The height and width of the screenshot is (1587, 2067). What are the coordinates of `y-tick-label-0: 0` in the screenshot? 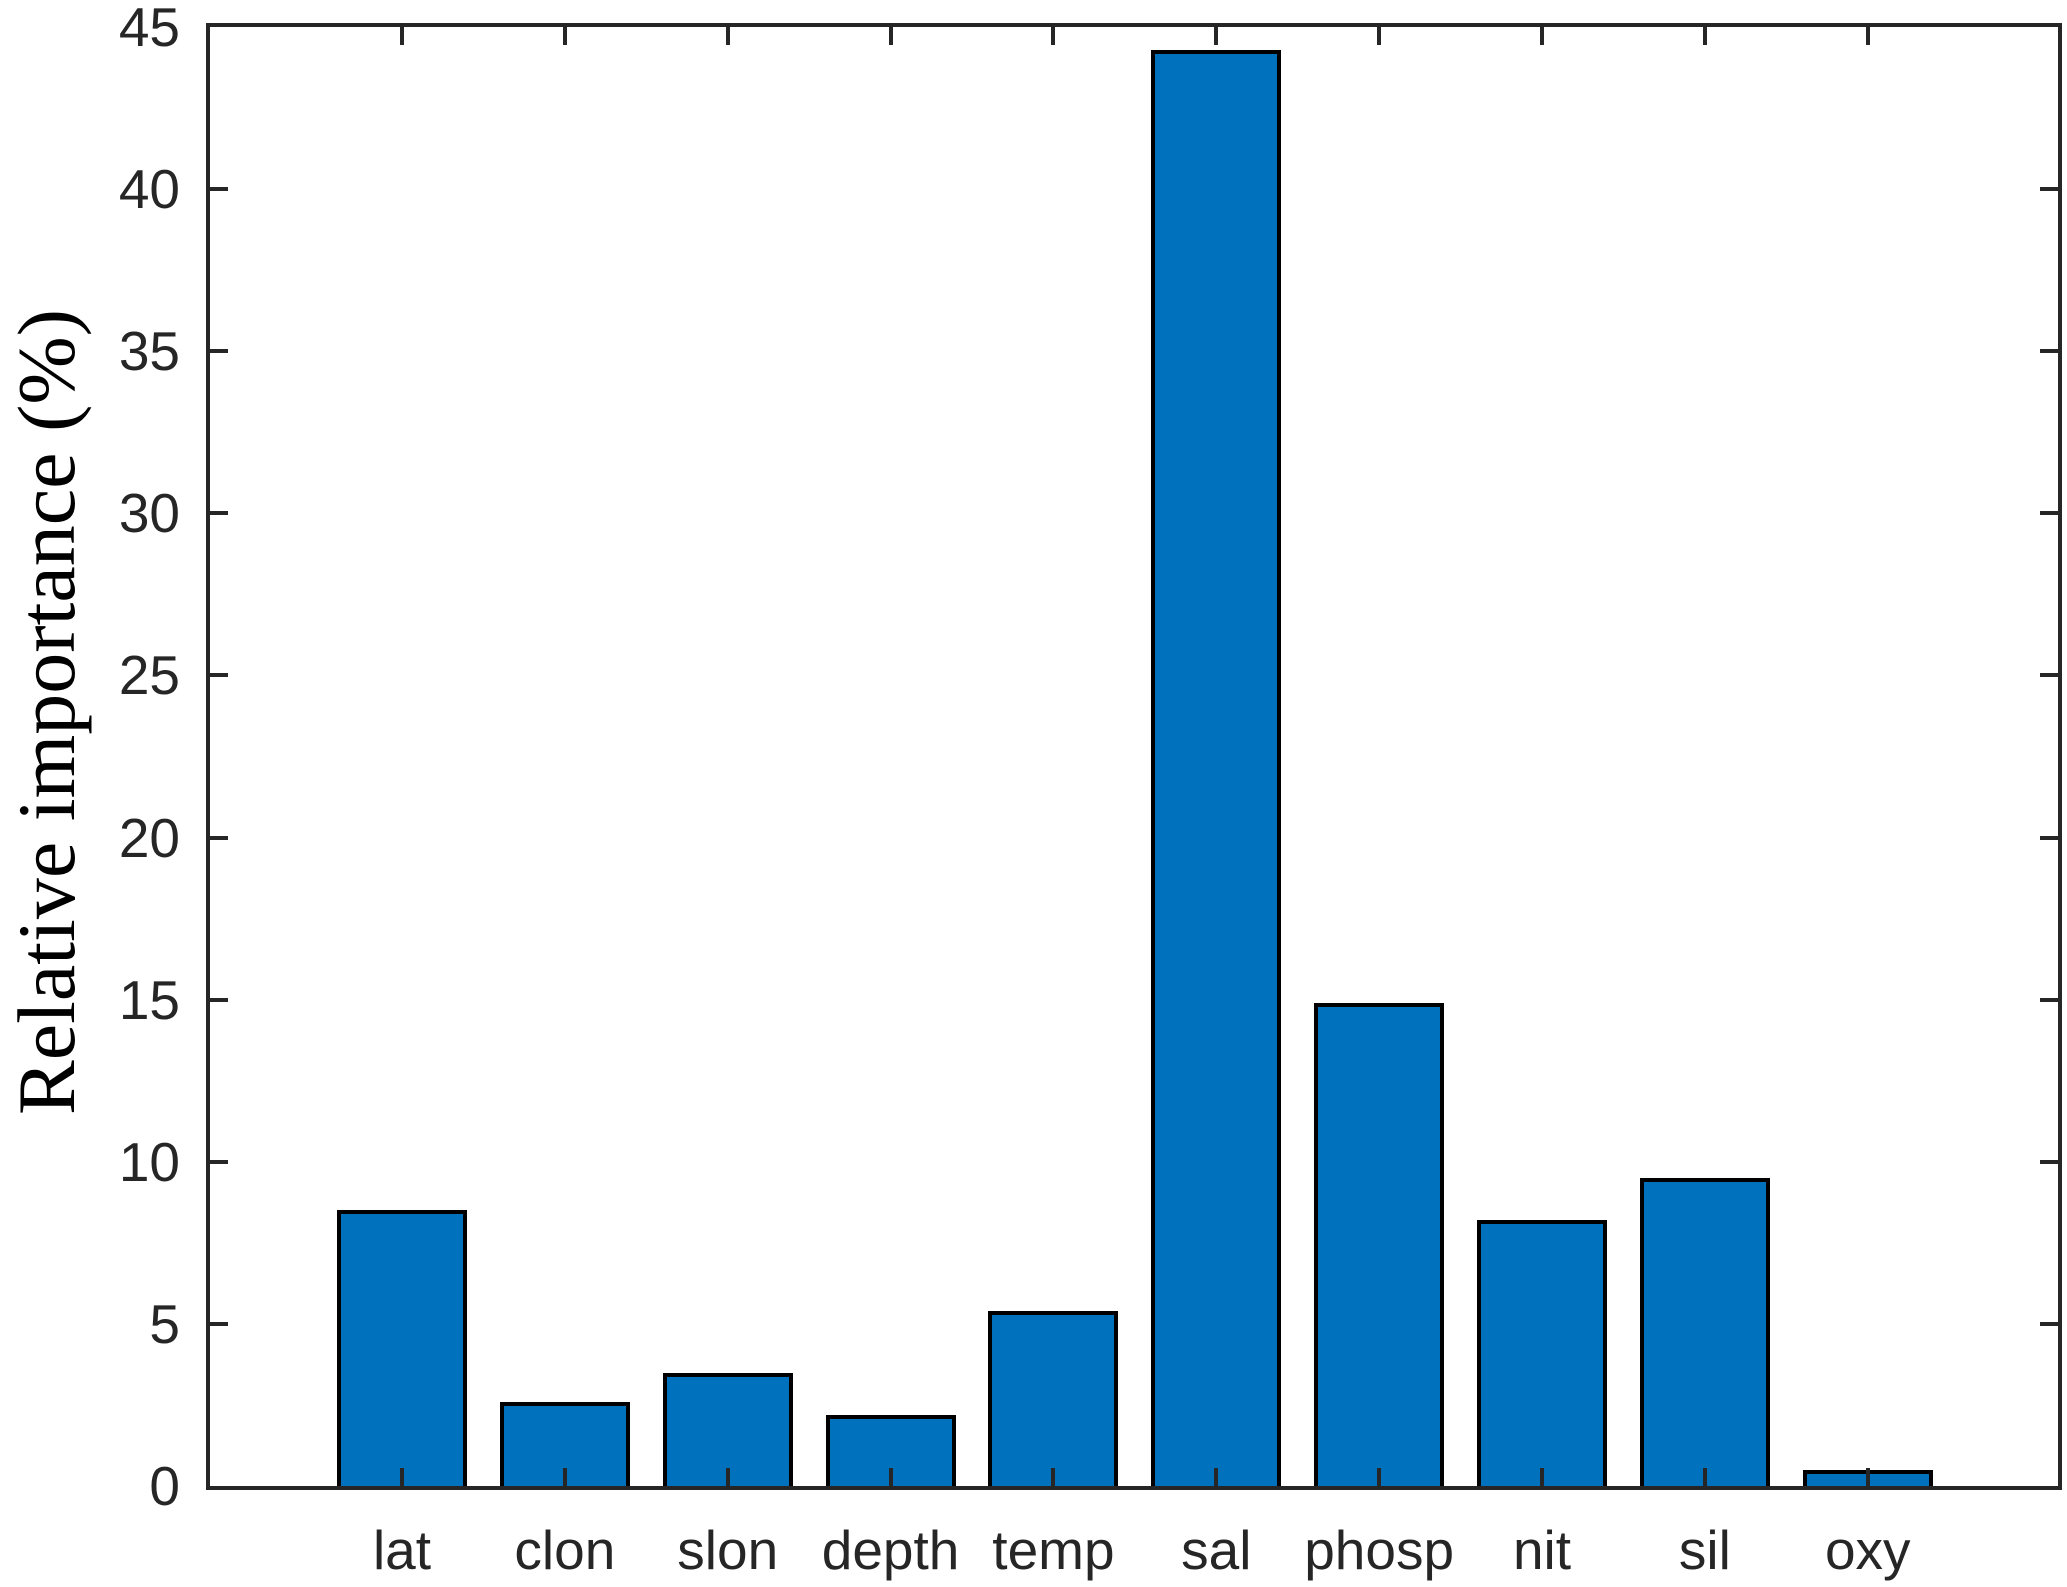 It's located at (164, 1486).